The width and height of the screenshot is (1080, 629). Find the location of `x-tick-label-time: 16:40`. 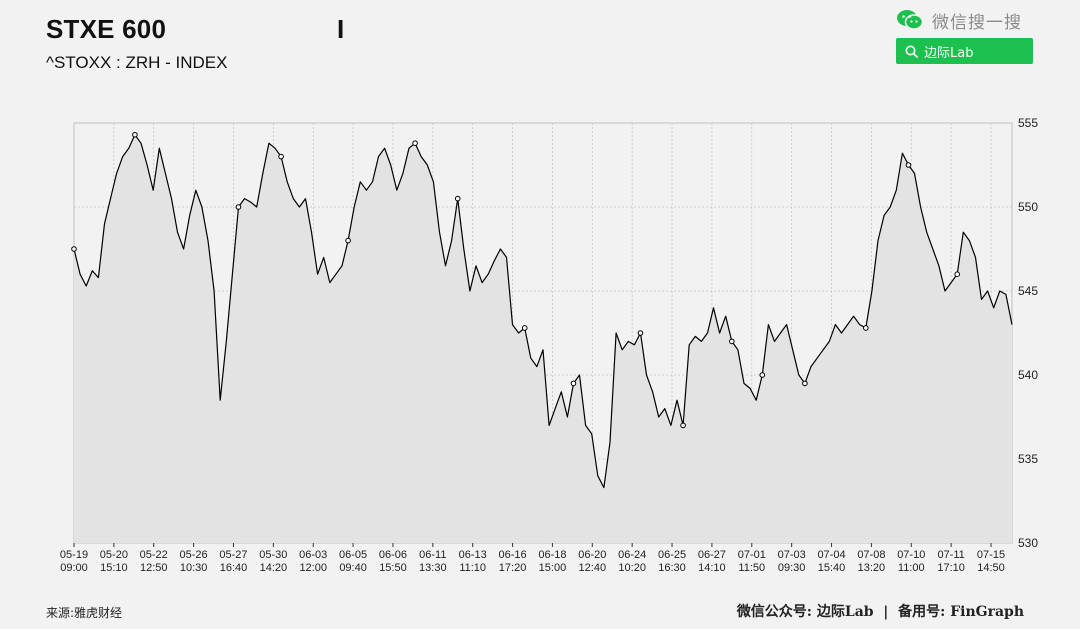

x-tick-label-time: 16:40 is located at coordinates (234, 568).